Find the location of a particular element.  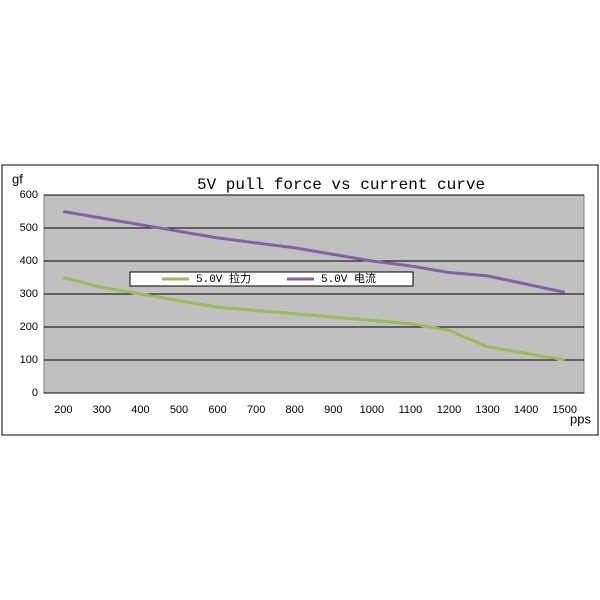

y-tick-label: 100 is located at coordinates (29, 360).